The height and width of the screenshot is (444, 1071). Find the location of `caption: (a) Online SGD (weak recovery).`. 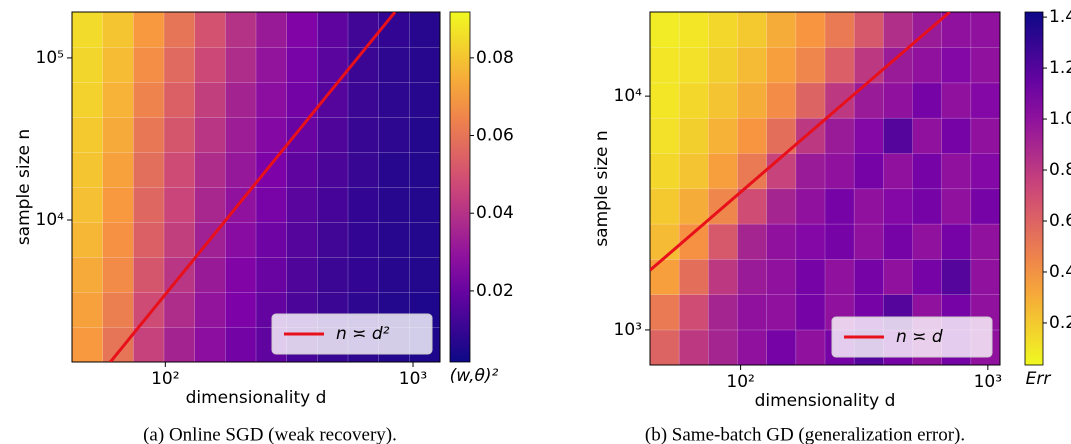

caption: (a) Online SGD (weak recovery). is located at coordinates (270, 434).